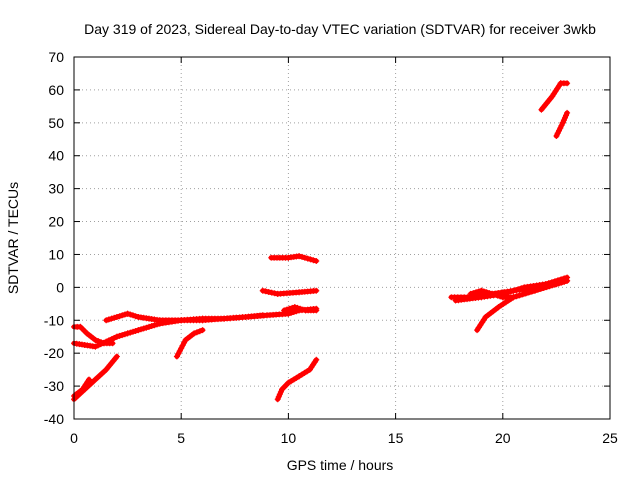  What do you see at coordinates (56, 57) in the screenshot?
I see `y-tick-label: 70` at bounding box center [56, 57].